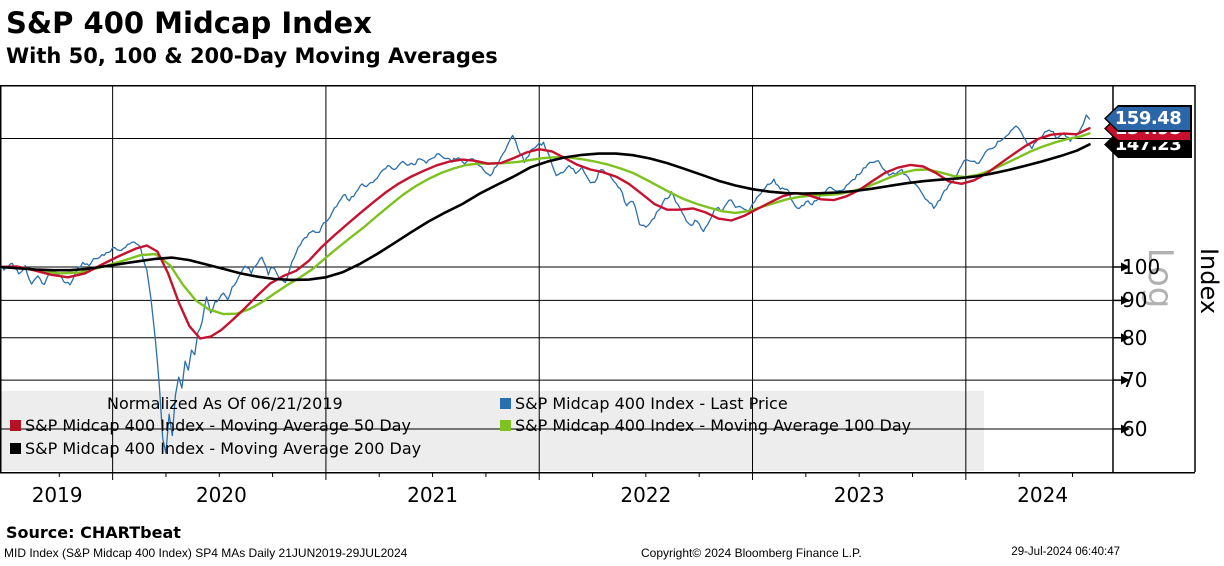  What do you see at coordinates (1135, 337) in the screenshot?
I see `y-axis-tick-label: 80` at bounding box center [1135, 337].